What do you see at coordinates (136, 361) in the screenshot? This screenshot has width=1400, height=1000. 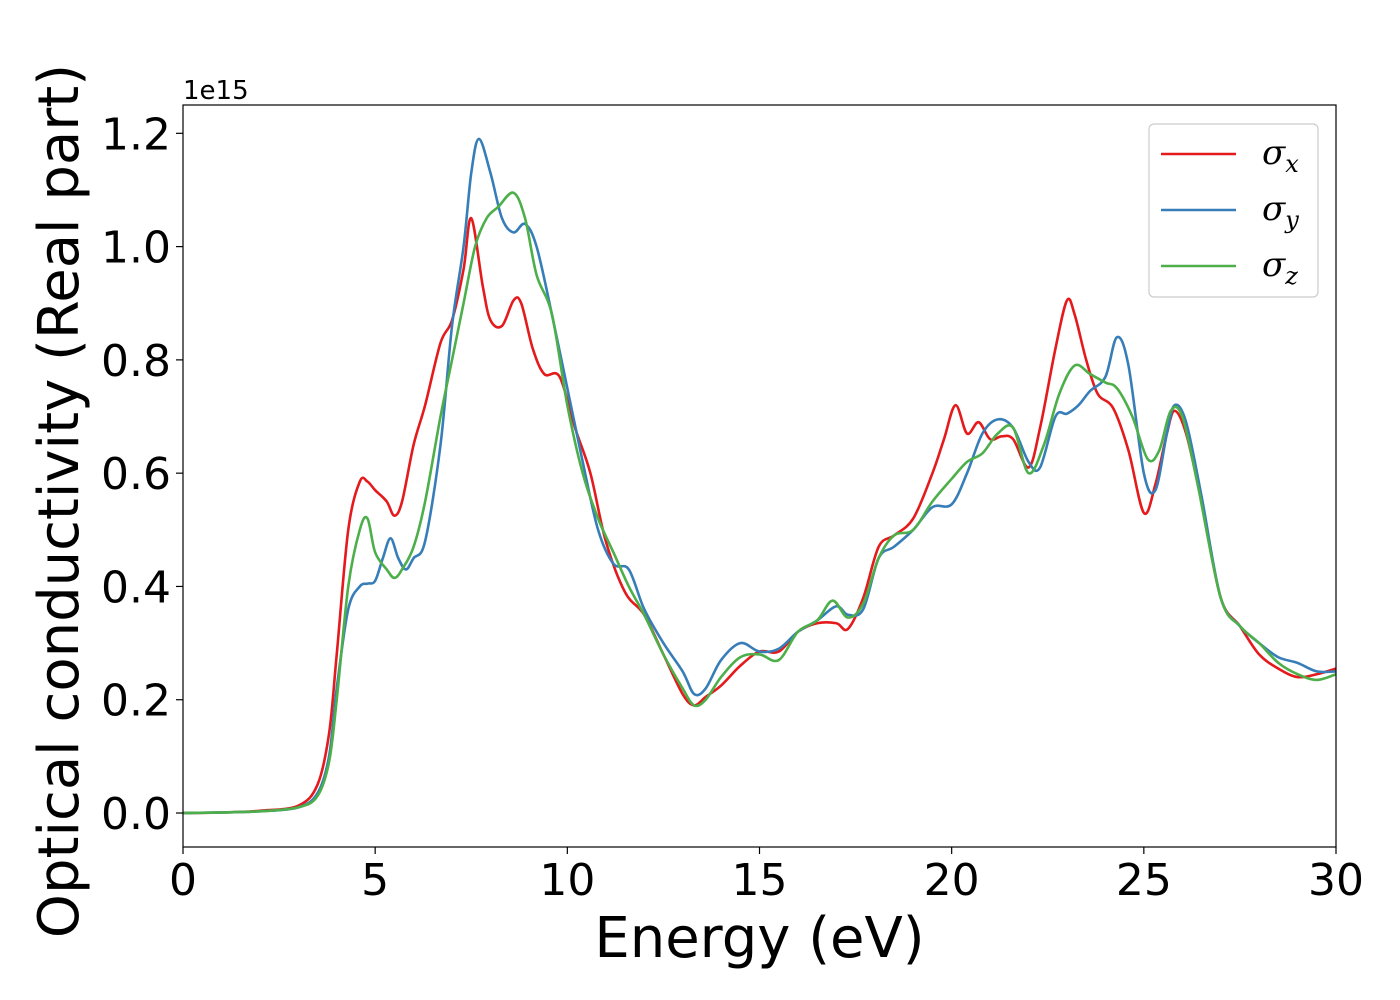 I see `y-tick-label: 0.8` at bounding box center [136, 361].